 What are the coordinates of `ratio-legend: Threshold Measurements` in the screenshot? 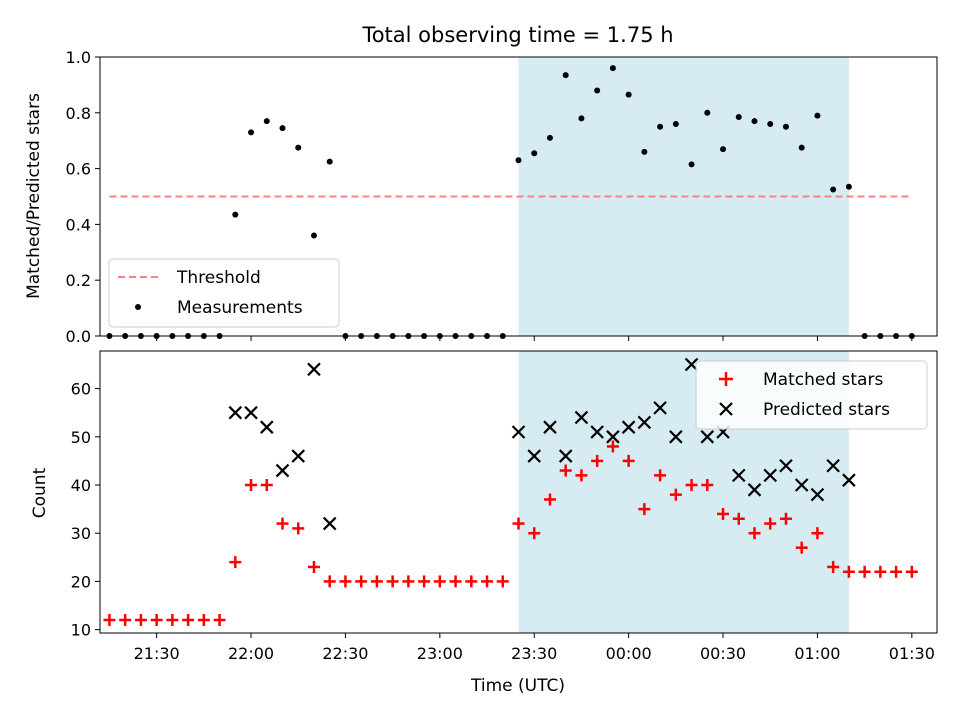 It's located at (224, 293).